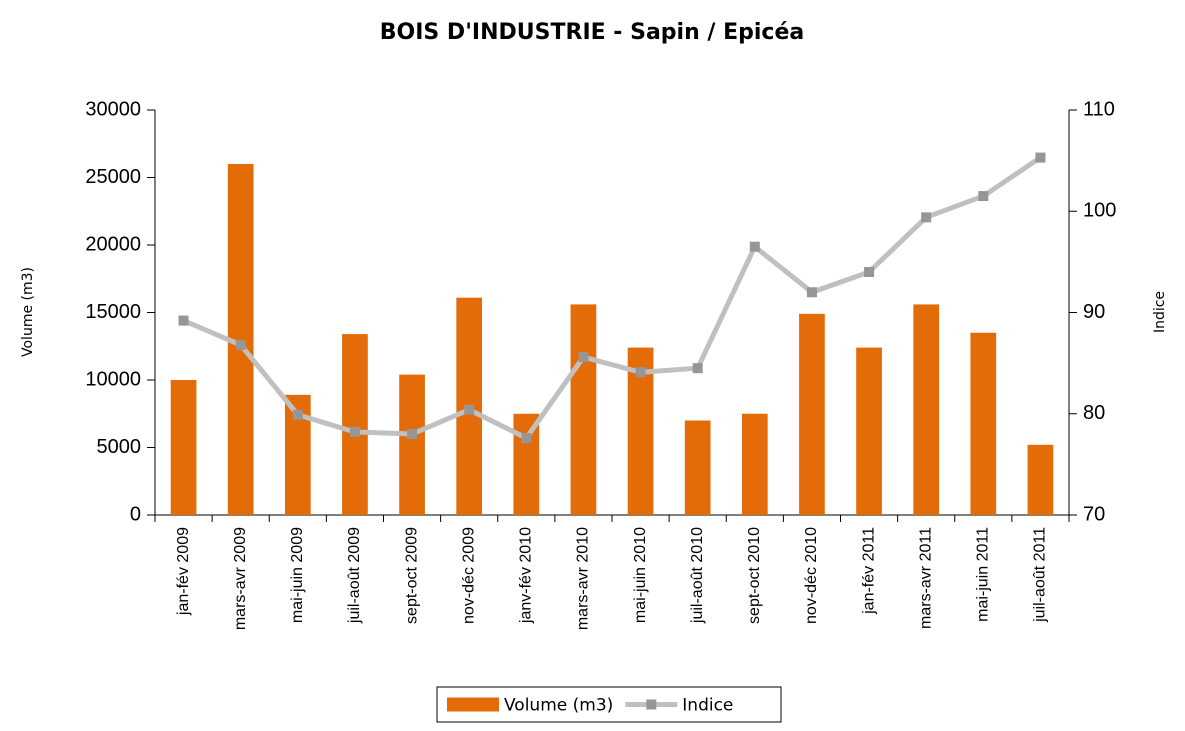 Image resolution: width=1185 pixels, height=731 pixels. What do you see at coordinates (468, 575) in the screenshot?
I see `x-tick-label: nov-déc 2009` at bounding box center [468, 575].